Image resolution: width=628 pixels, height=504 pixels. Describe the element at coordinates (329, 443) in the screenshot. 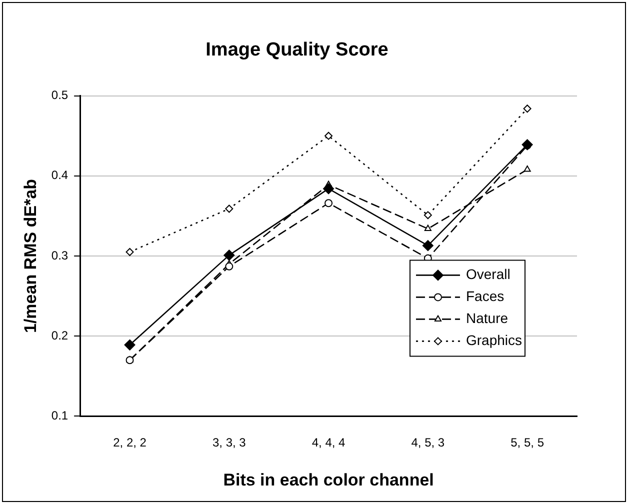

I see `x-tick-label: 4, 4, 4` at that location.